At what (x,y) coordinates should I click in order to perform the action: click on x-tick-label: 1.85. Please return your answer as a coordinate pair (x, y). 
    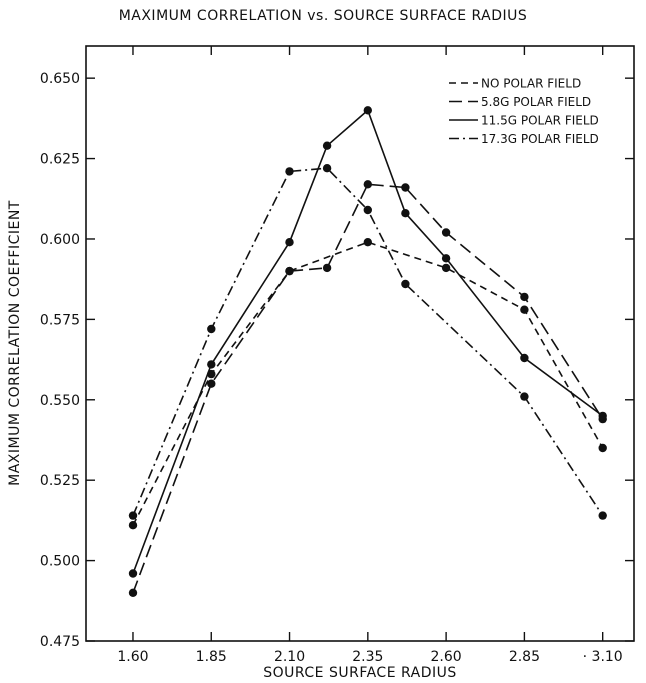
    Looking at the image, I should click on (211, 657).